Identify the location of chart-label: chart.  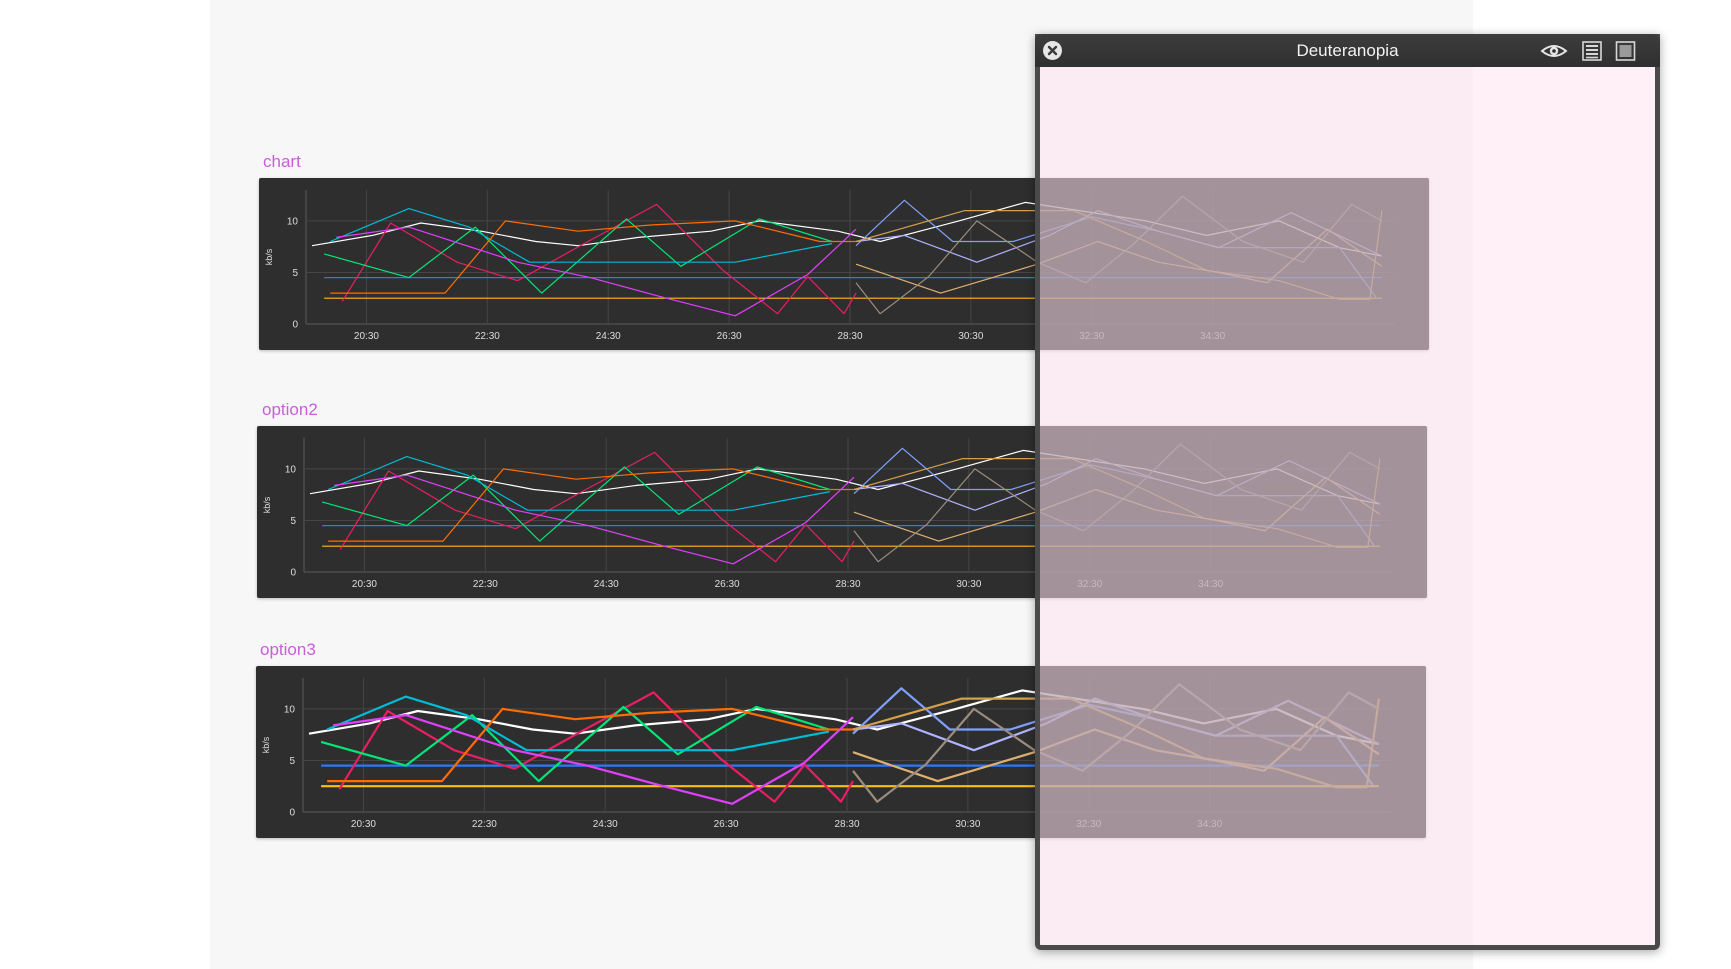
(282, 161).